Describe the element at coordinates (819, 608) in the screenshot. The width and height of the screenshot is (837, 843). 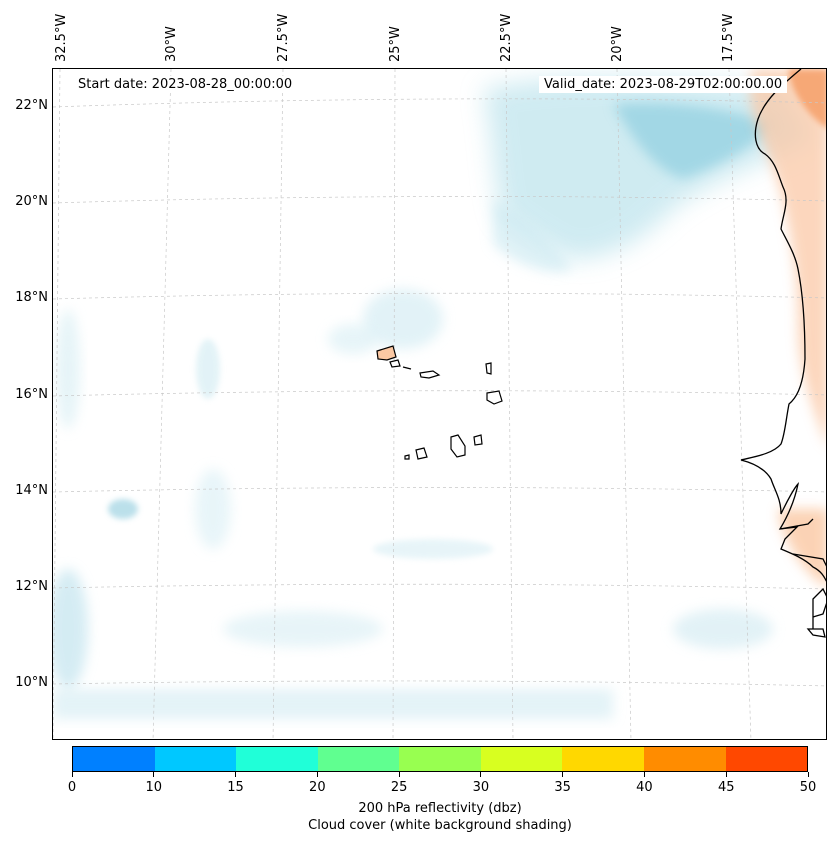
I see `coast-inlet-c` at that location.